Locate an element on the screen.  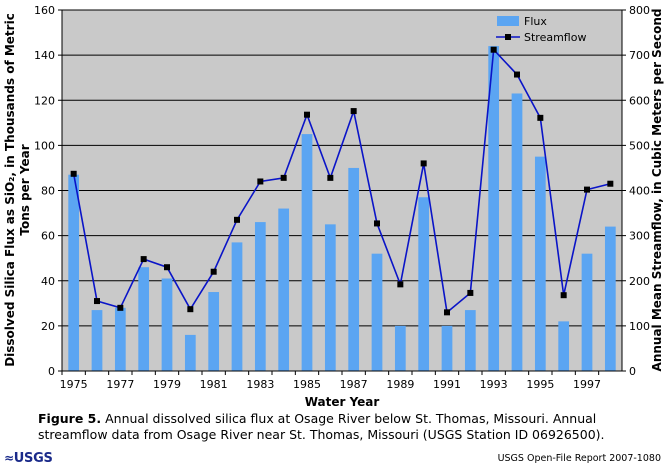
left-tick-label: 40 is located at coordinates (48, 281).